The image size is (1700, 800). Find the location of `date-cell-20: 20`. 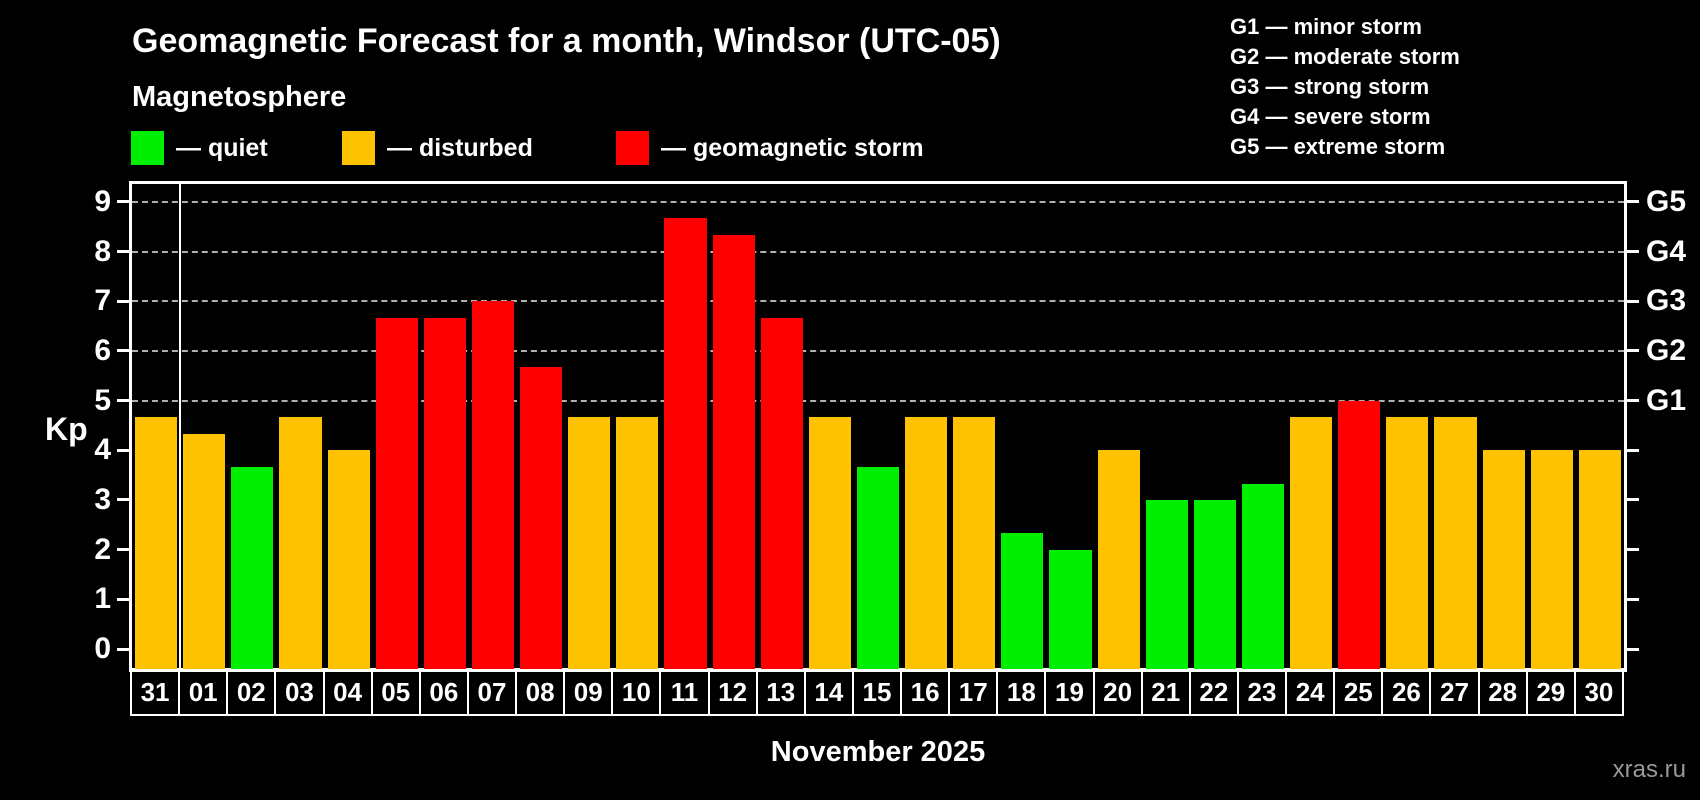

date-cell-20: 20 is located at coordinates (1117, 692).